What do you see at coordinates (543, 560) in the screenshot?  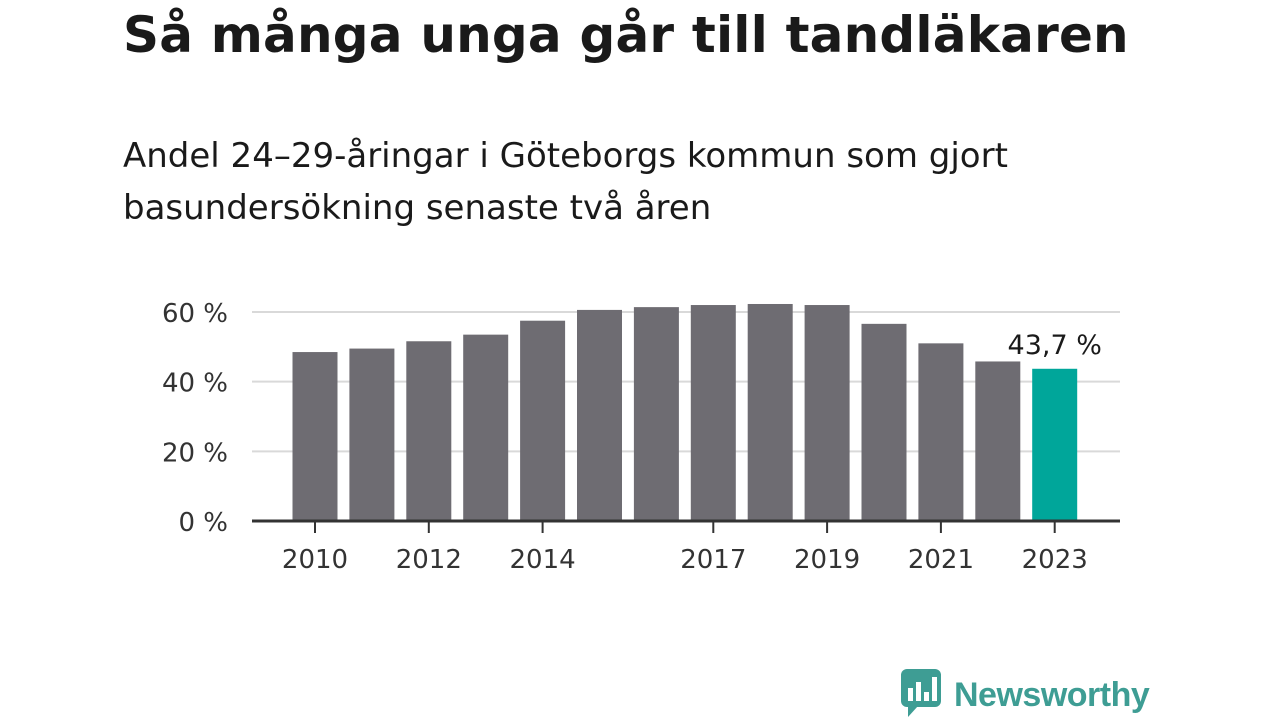 I see `x-tick-label: 2014` at bounding box center [543, 560].